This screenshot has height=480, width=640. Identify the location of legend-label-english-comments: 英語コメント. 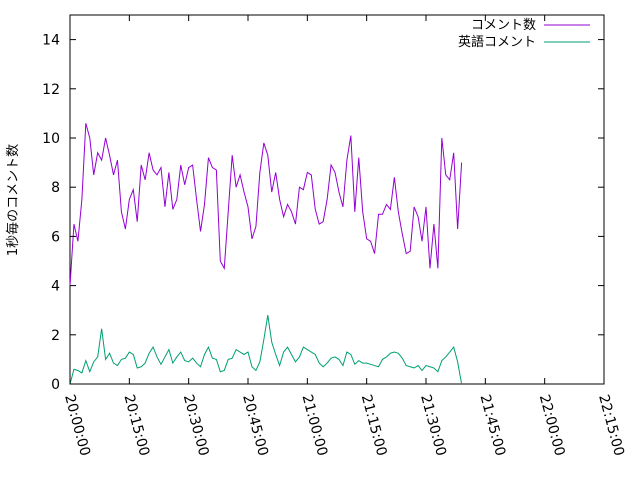
(497, 42).